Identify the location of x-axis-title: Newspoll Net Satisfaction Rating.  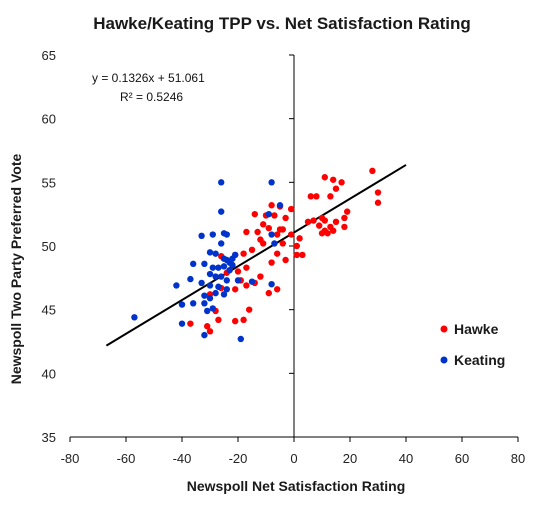
(296, 486).